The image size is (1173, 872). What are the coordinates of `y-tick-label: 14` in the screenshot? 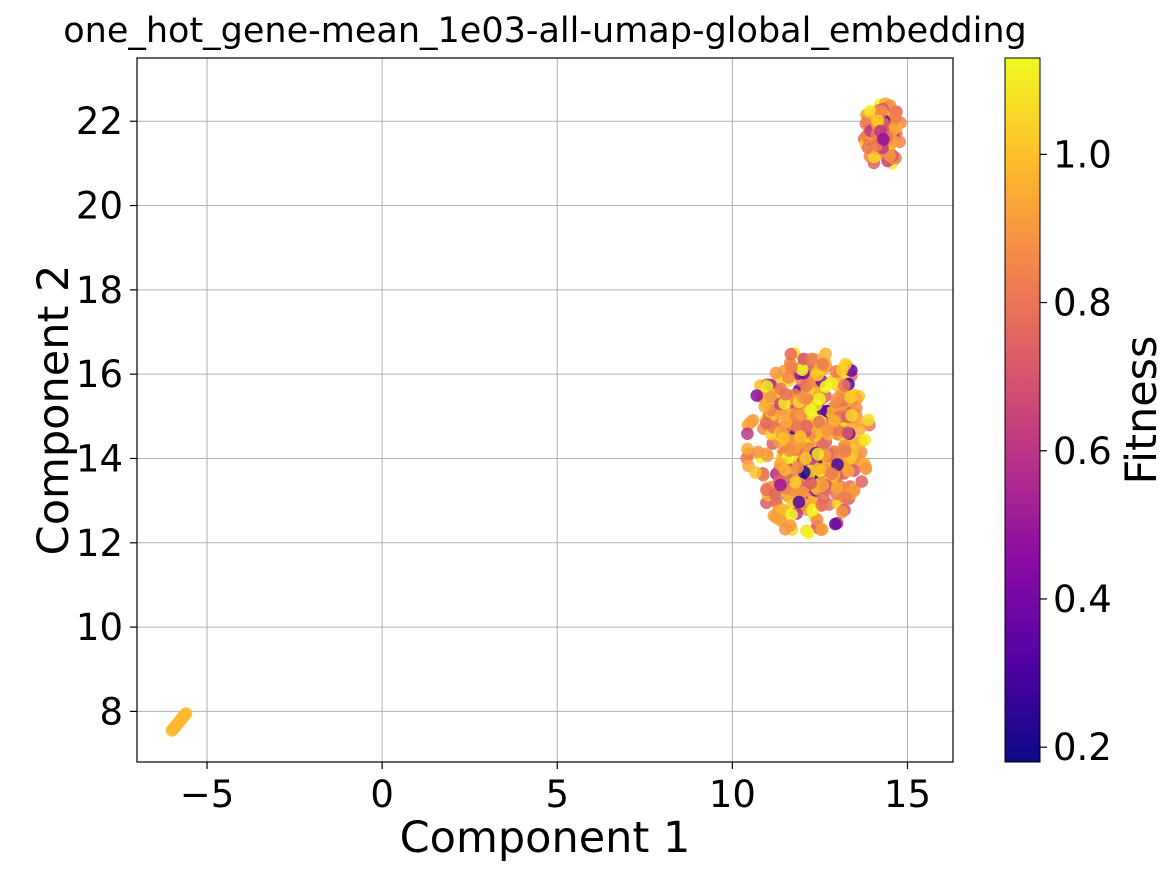 It's located at (99, 458).